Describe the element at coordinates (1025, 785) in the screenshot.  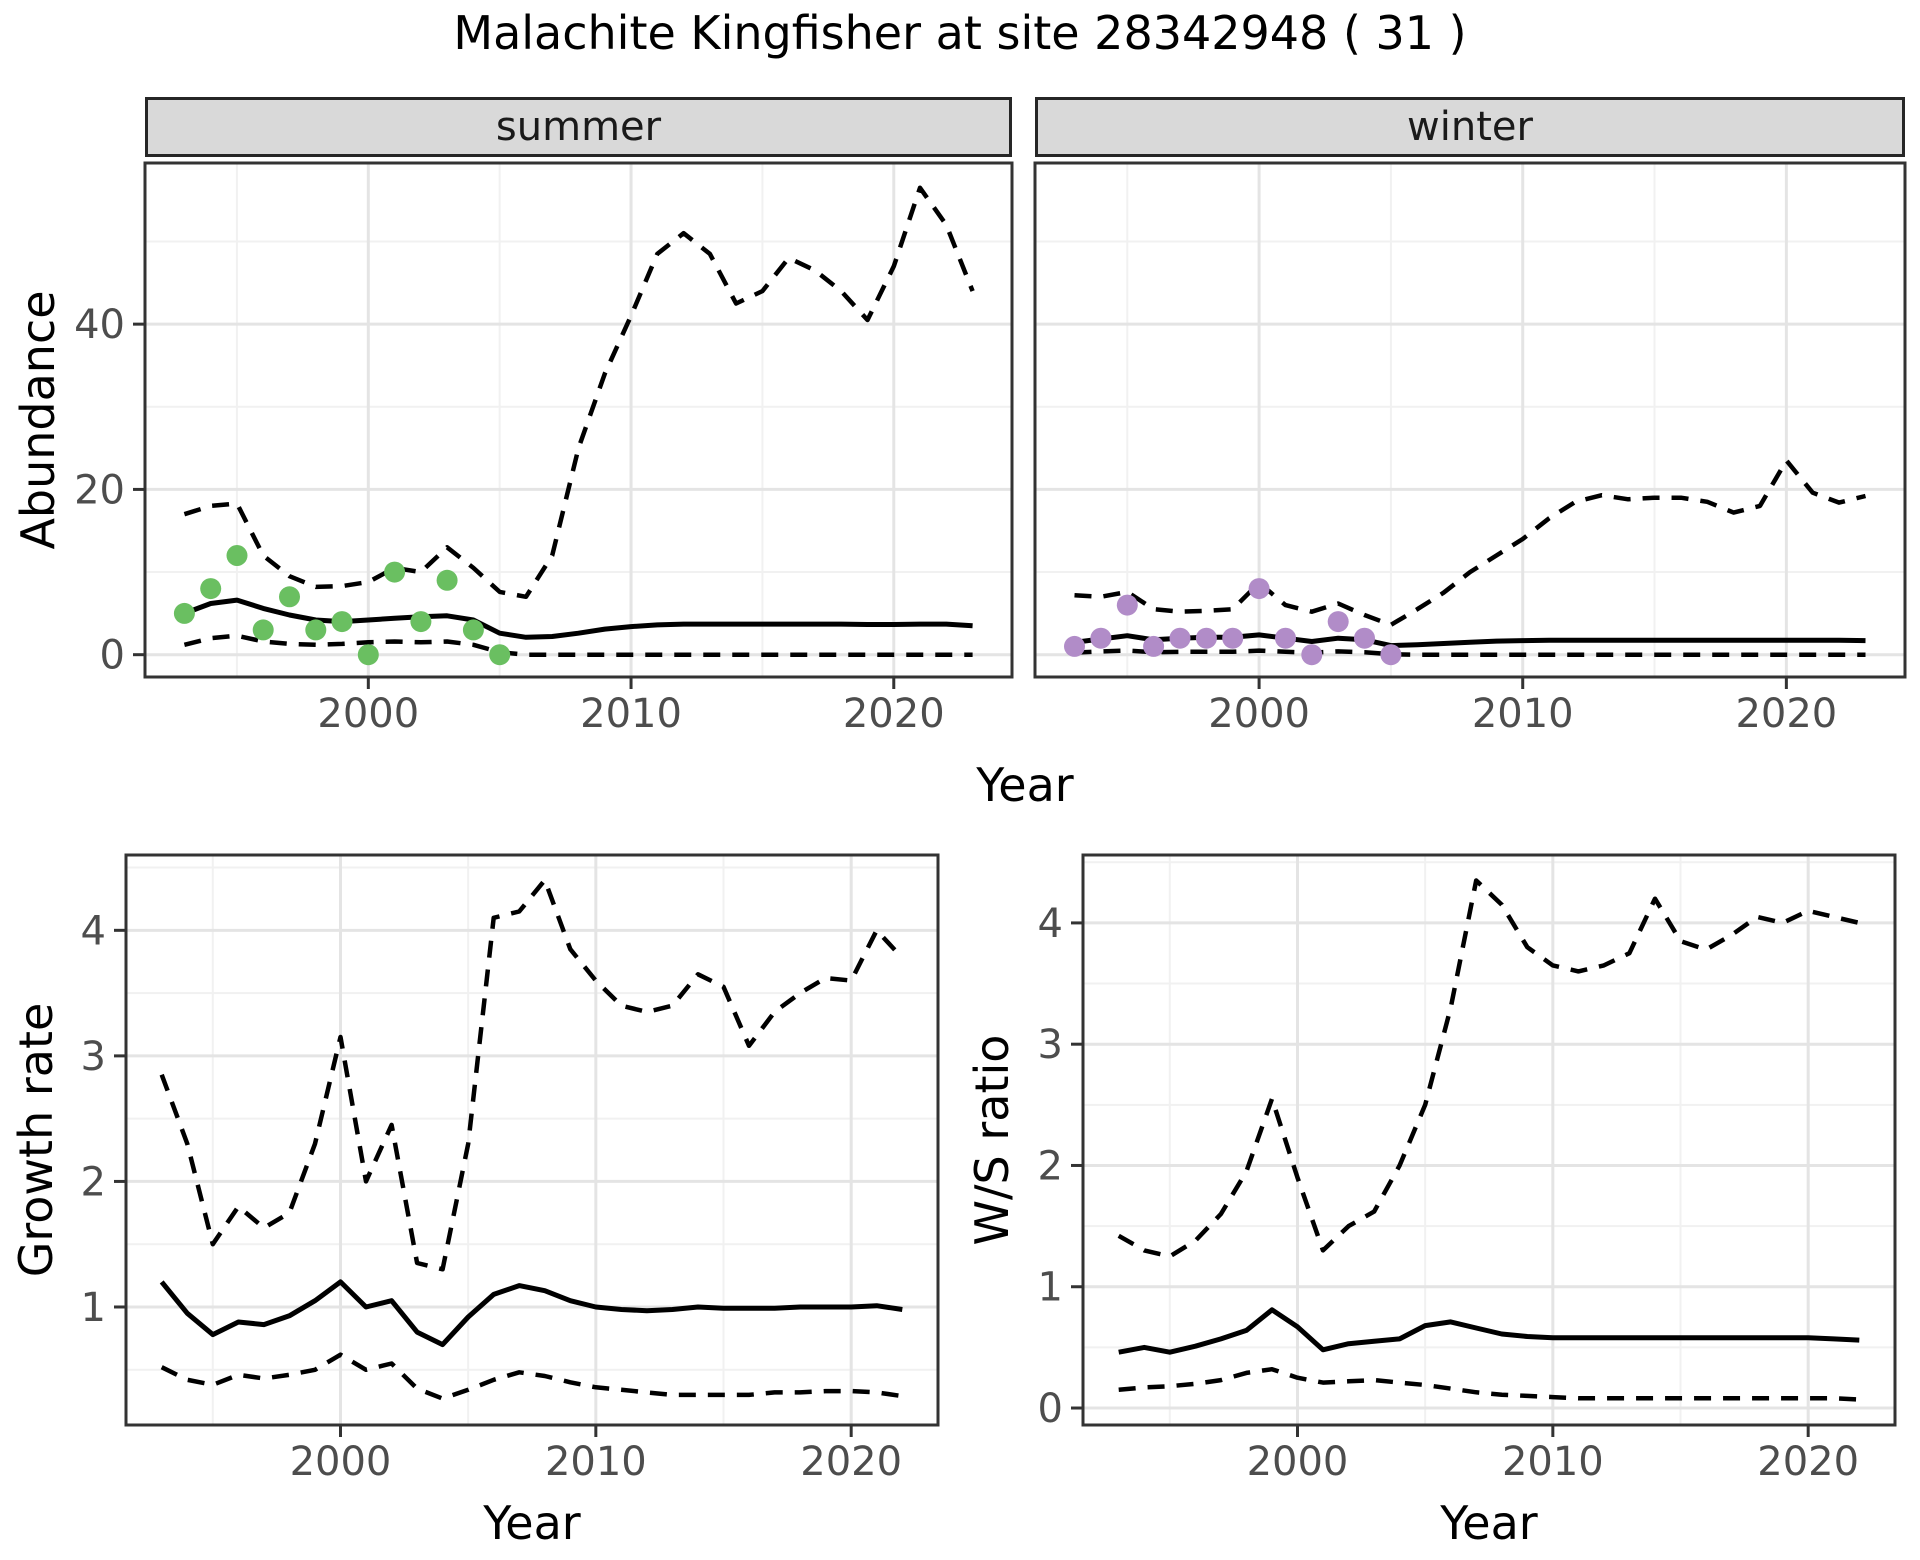
I see `x-axis-title-year-top: Year` at that location.